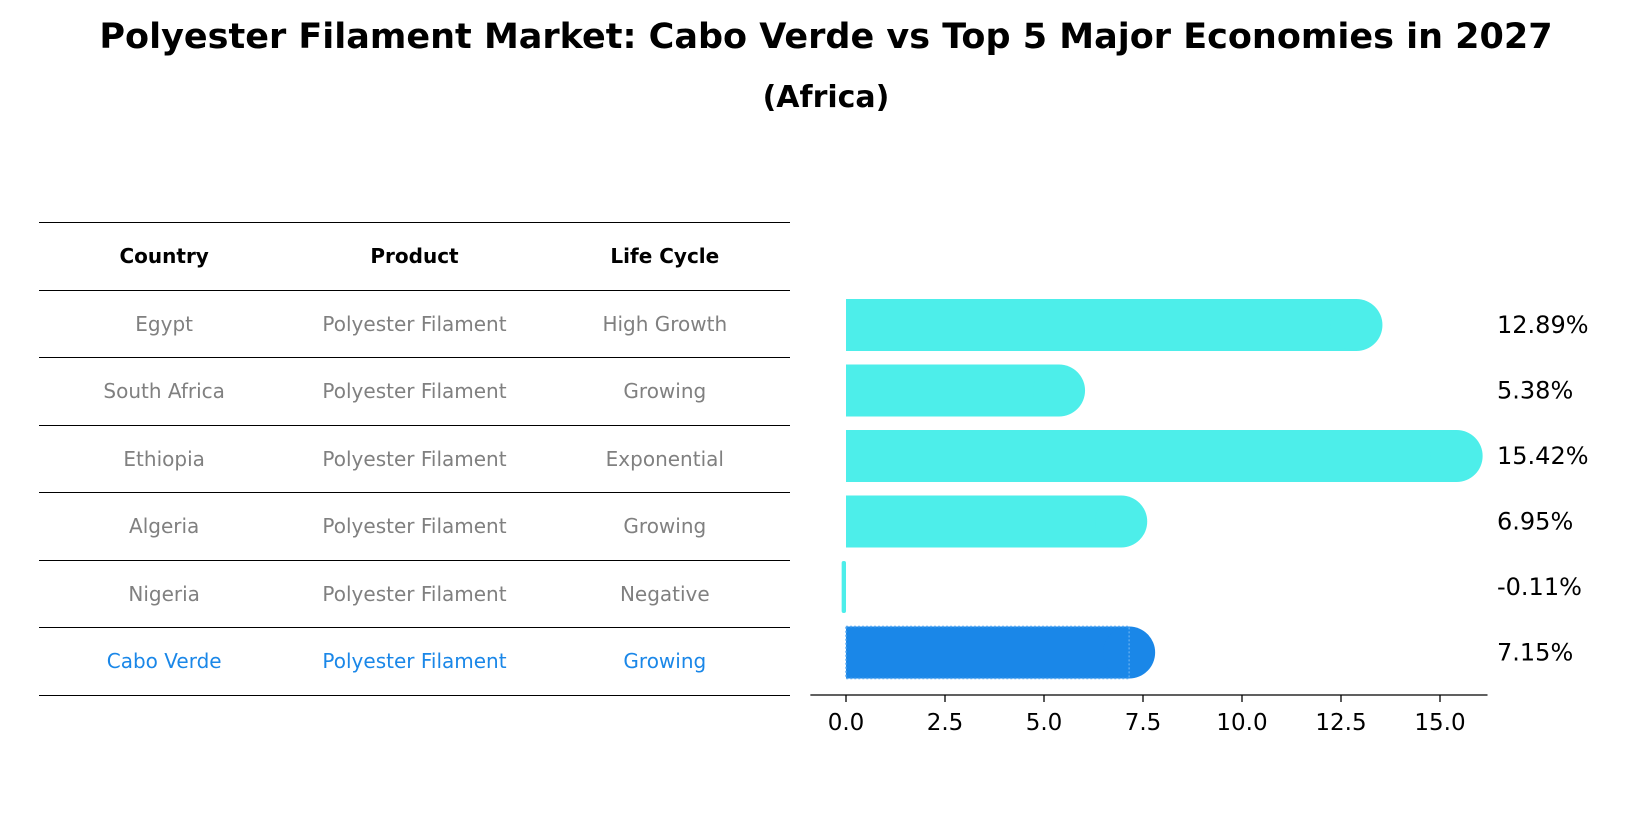 The height and width of the screenshot is (823, 1652). I want to click on value-label: 7.15%, so click(1535, 653).